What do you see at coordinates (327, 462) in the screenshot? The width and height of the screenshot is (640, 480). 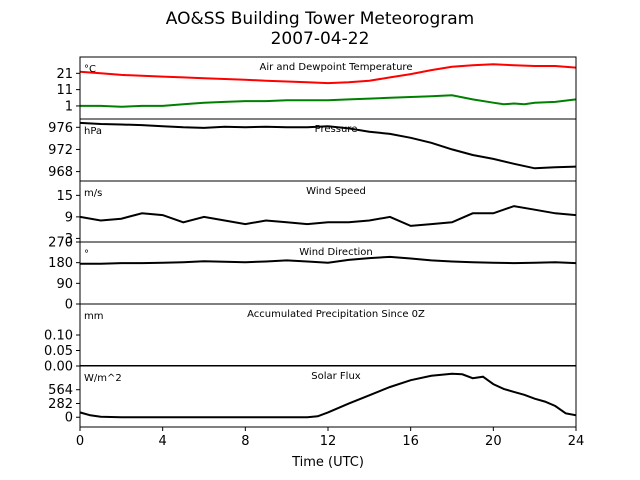 I see `x-axis-label: Time (UTC)` at bounding box center [327, 462].